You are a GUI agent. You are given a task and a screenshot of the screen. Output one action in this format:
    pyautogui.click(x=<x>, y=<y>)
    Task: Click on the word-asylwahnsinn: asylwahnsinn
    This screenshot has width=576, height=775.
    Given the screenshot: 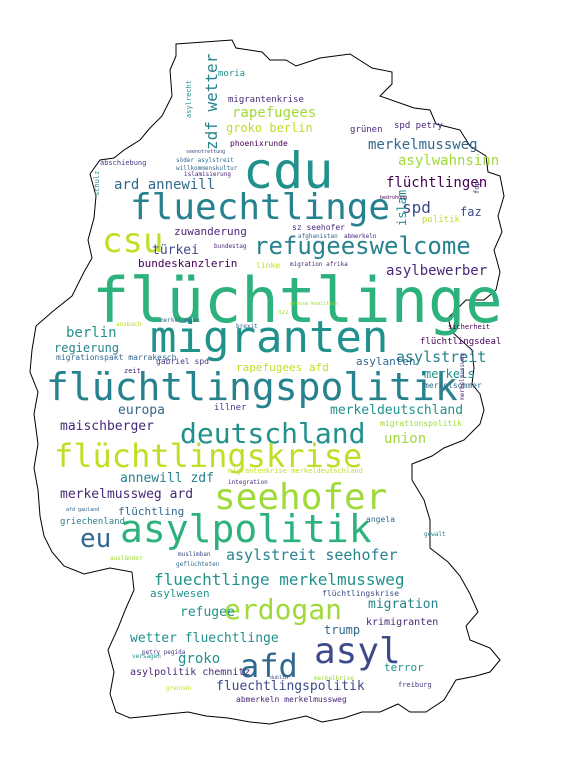 What is the action you would take?
    pyautogui.click(x=449, y=161)
    